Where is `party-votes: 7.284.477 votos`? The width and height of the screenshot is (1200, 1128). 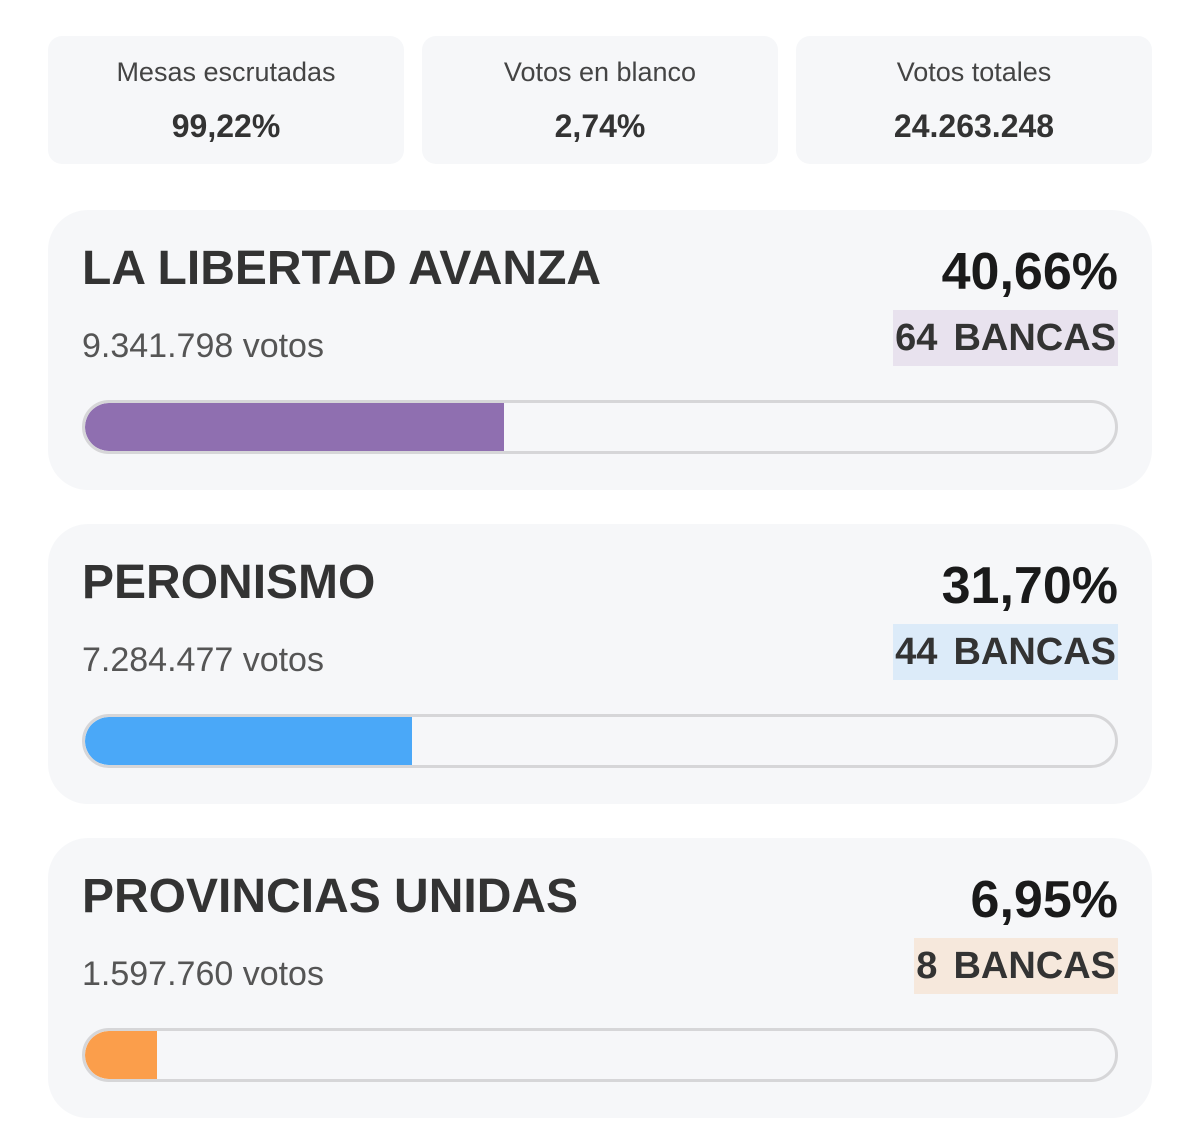
party-votes: 7.284.477 votos is located at coordinates (203, 660).